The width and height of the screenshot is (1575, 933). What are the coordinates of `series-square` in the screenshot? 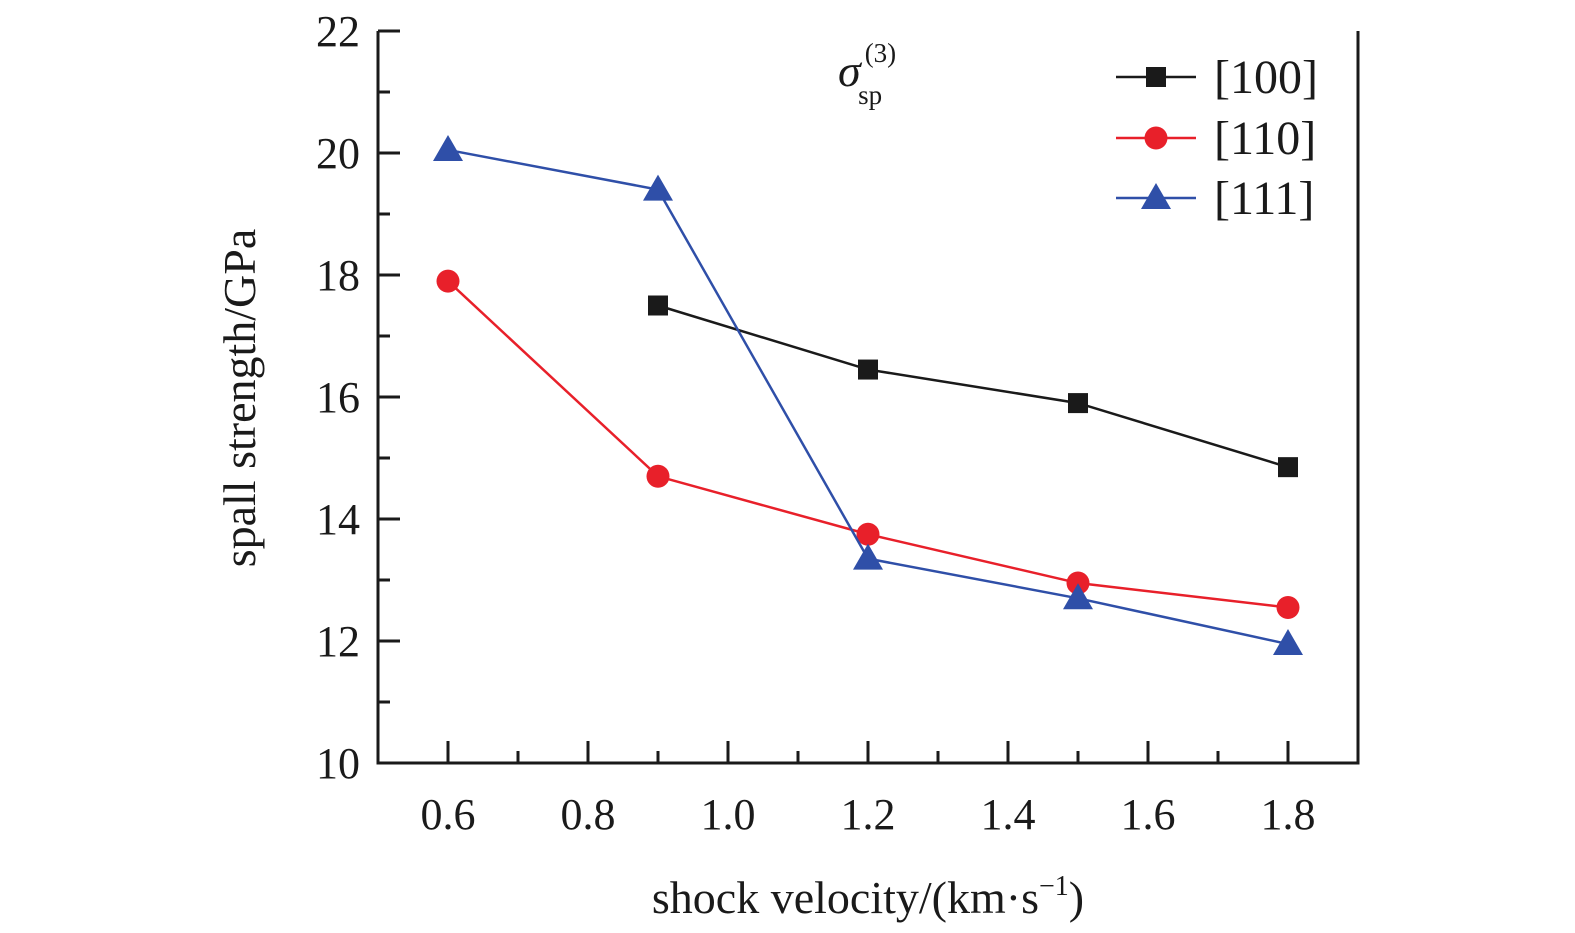 It's located at (973, 386).